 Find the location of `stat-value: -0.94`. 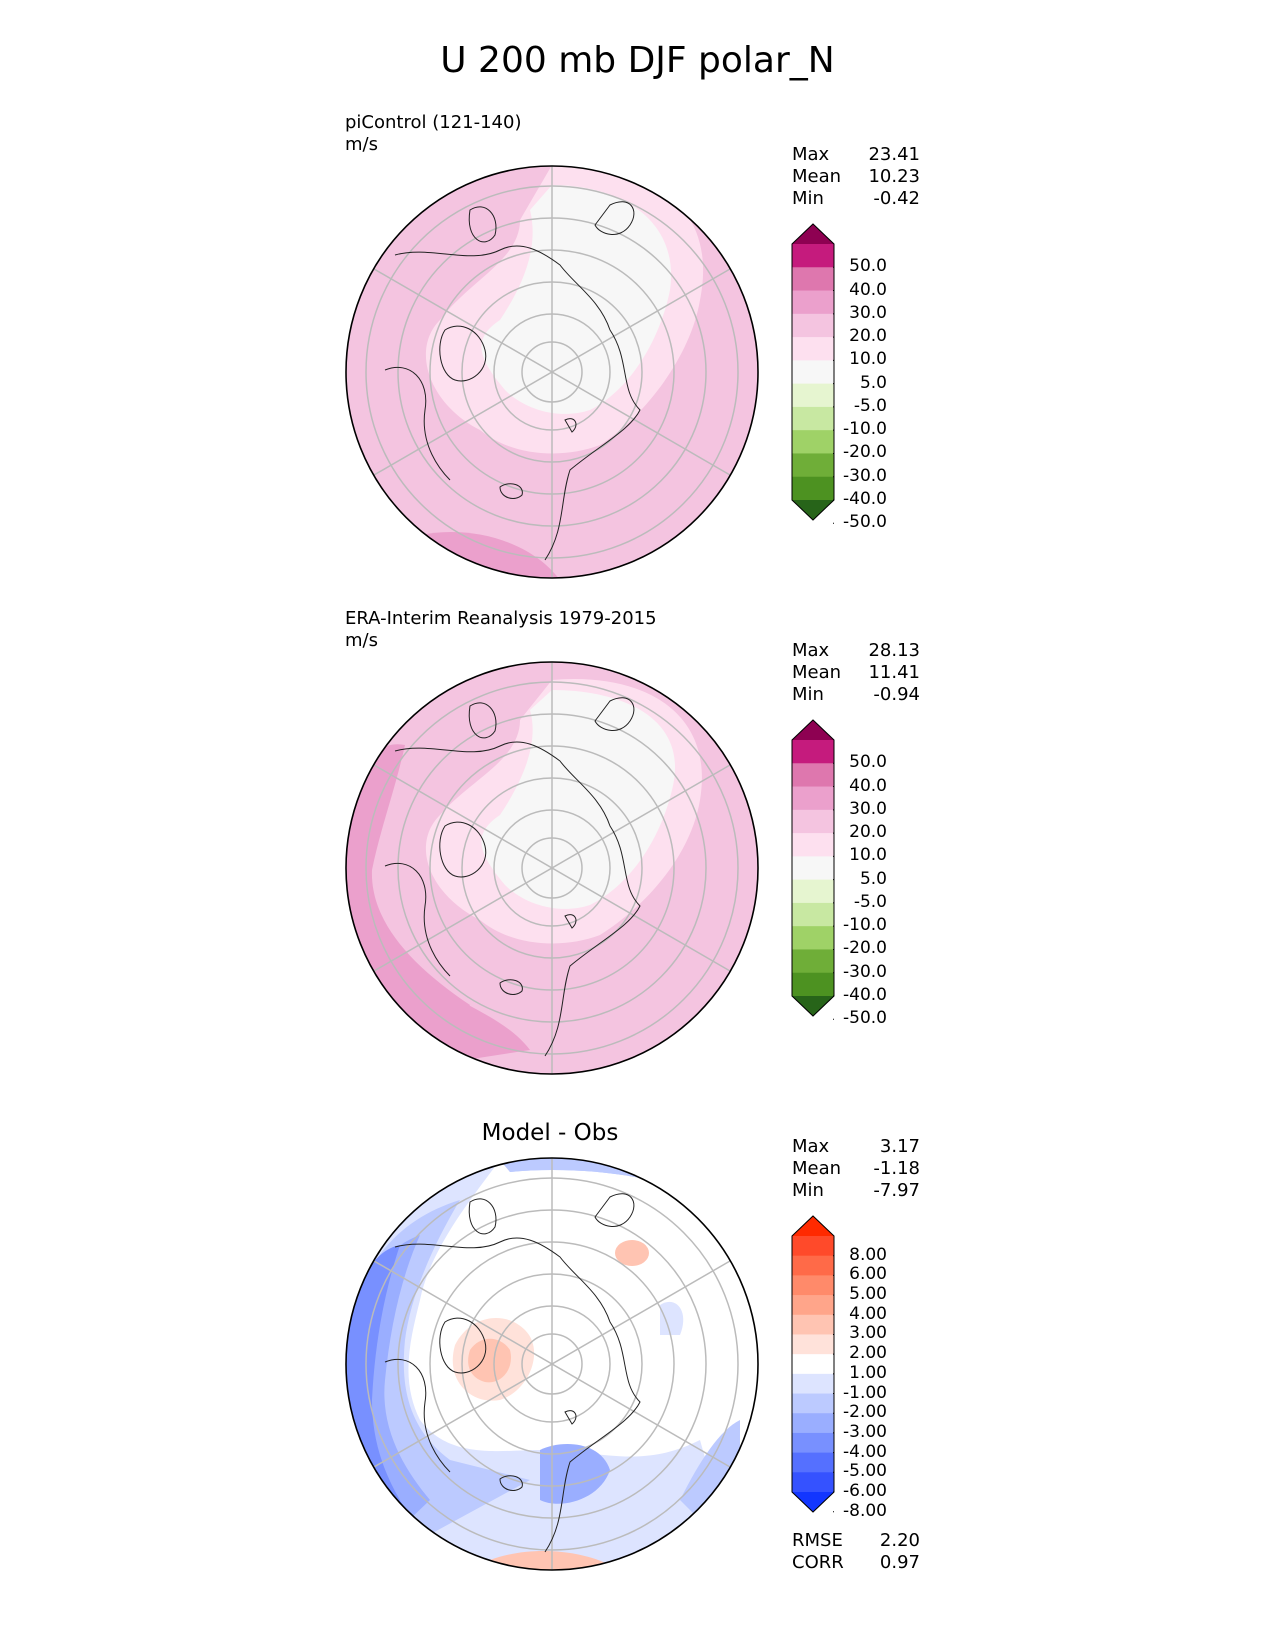

stat-value: -0.94 is located at coordinates (896, 694).